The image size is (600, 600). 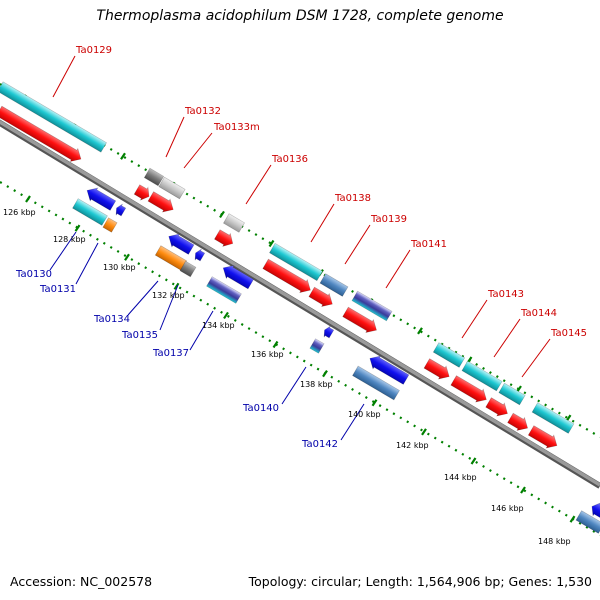 I want to click on kbp-label: 136 kbp, so click(x=267, y=354).